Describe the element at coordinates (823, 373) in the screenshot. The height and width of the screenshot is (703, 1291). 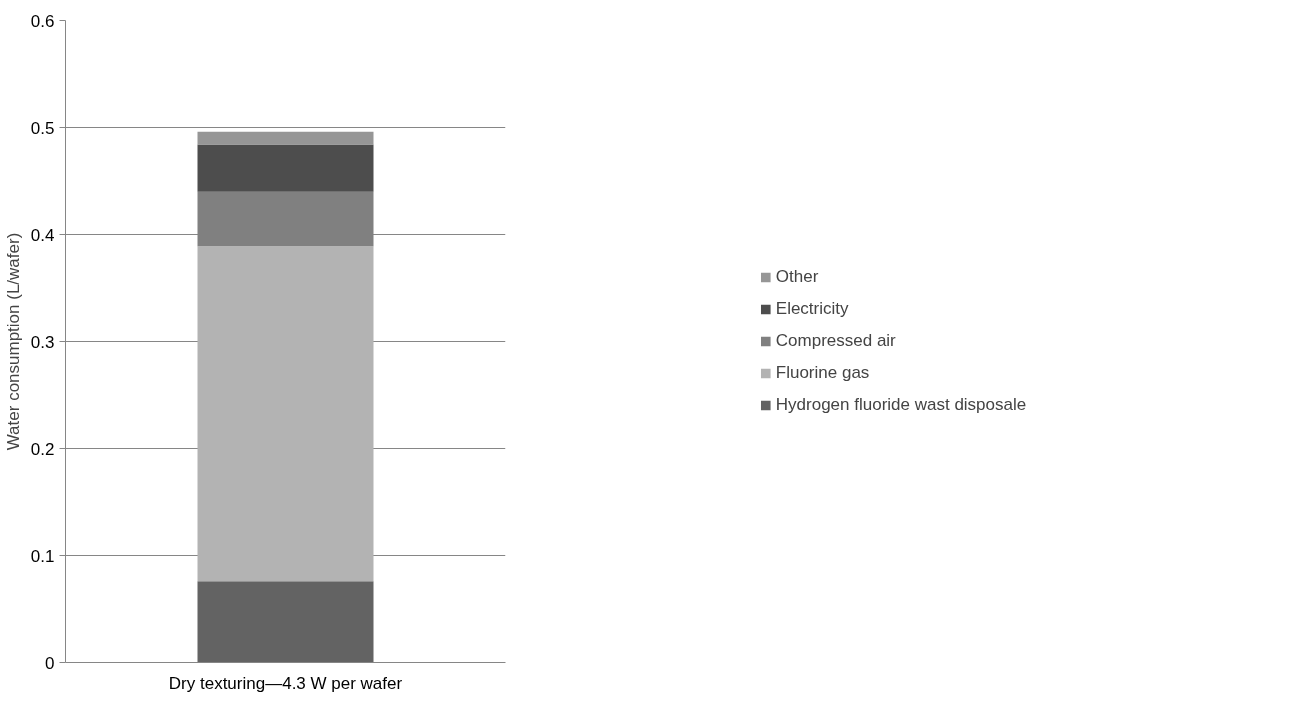
I see `legend-label: Fluorine gas` at that location.